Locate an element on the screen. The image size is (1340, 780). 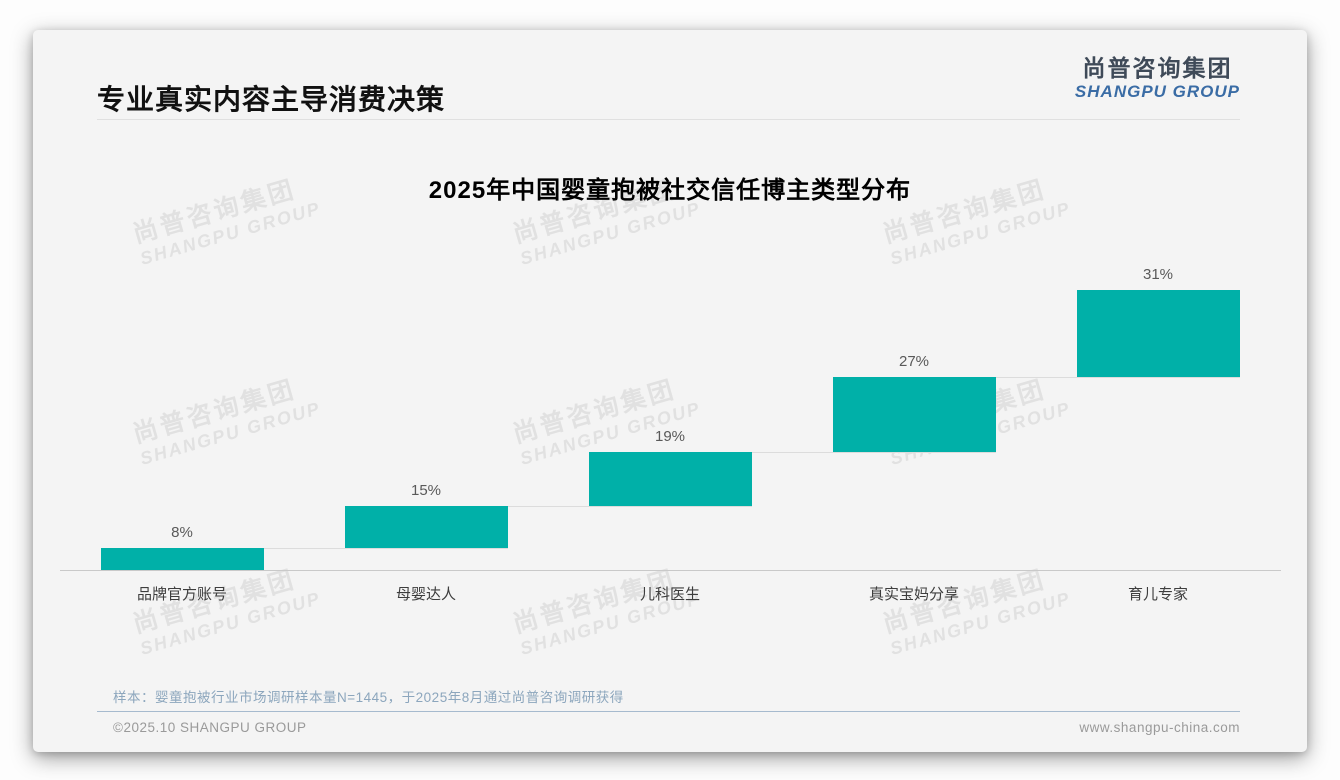
bar-value-label: 27% is located at coordinates (914, 361).